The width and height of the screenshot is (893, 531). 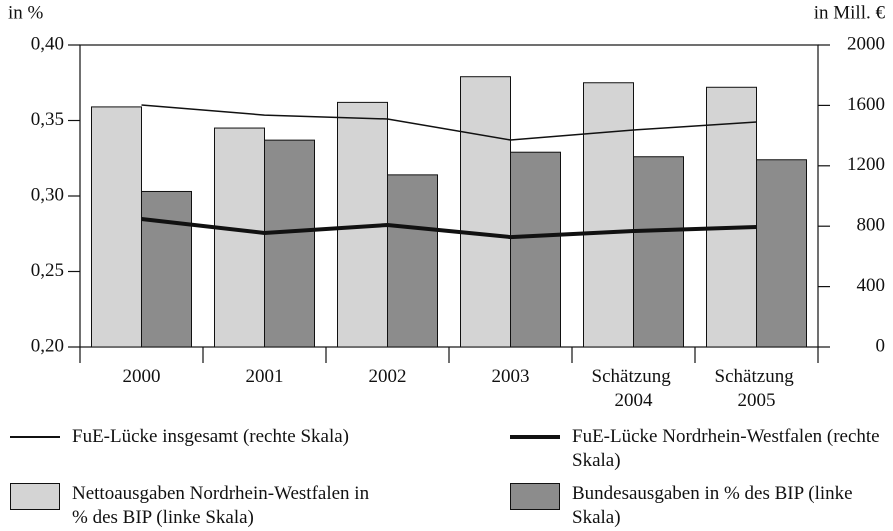 I want to click on y-tick-label: 0,20, so click(x=47, y=345).